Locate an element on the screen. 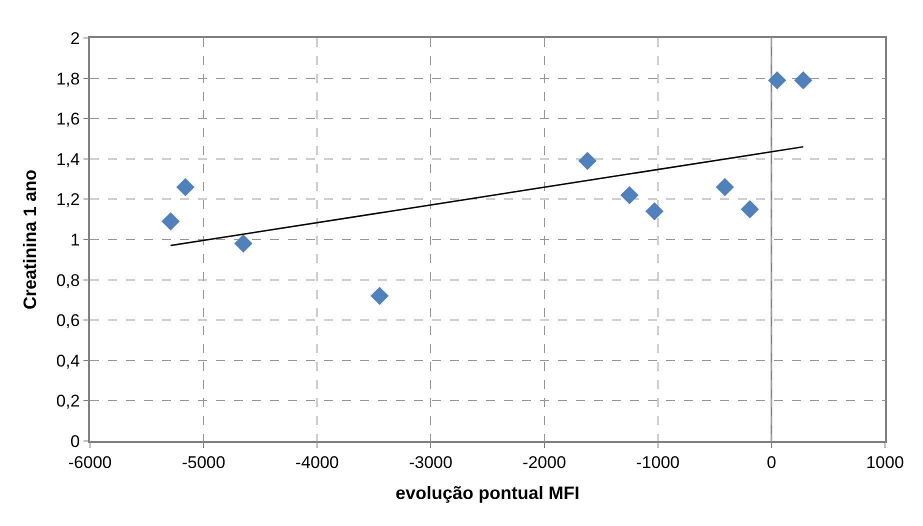 The image size is (923, 526). y-tick-label: 0,4 is located at coordinates (68, 360).